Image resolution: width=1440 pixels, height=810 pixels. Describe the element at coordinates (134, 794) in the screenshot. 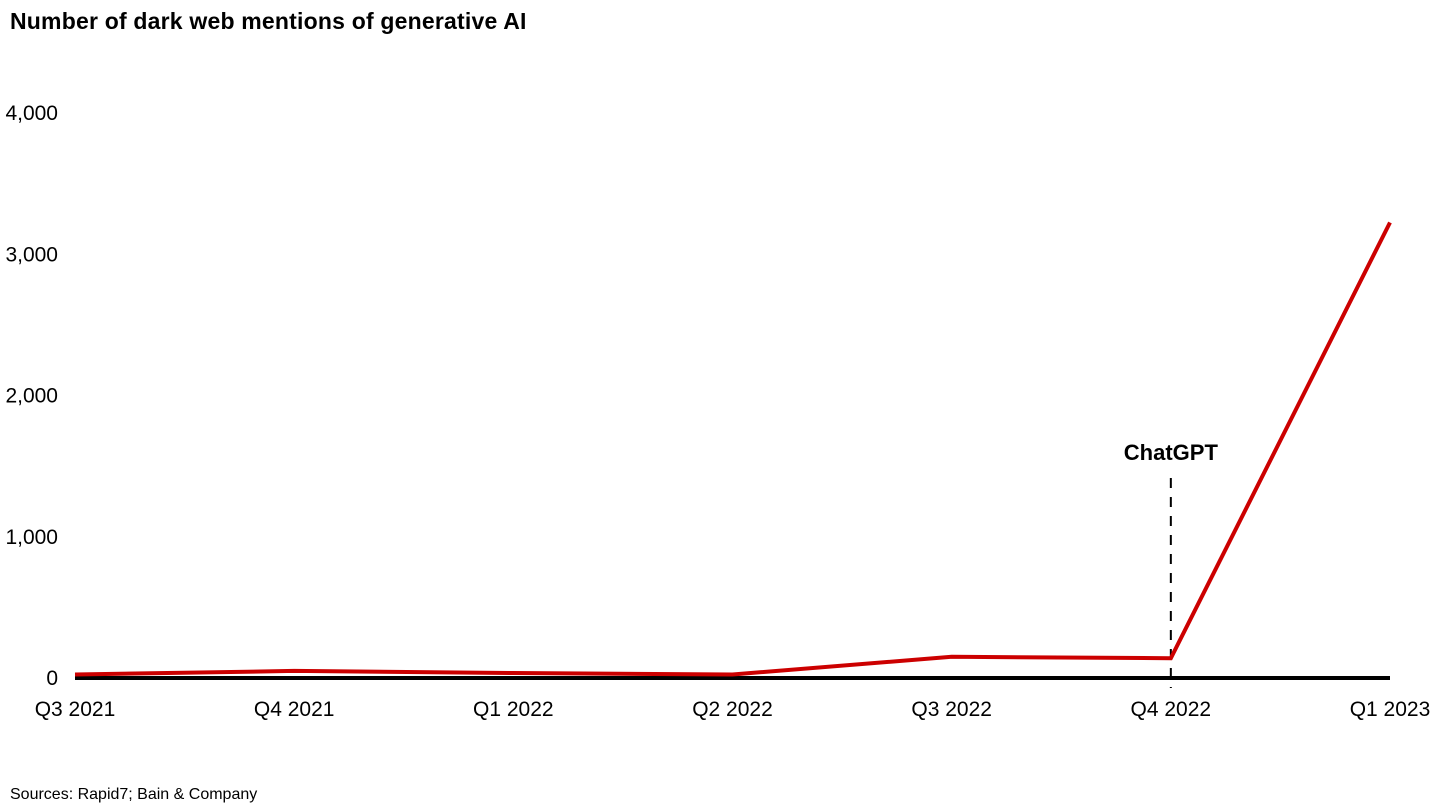

I see `source-note: Sources: Rapid7; Bain & Company` at that location.